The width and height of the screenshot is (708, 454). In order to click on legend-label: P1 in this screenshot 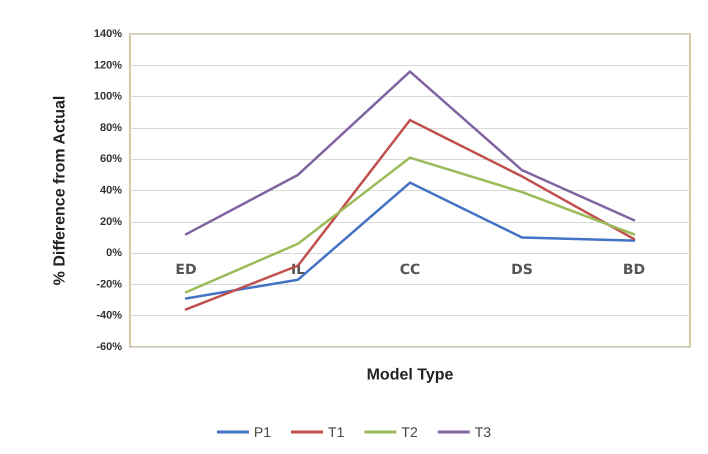, I will do `click(263, 432)`.